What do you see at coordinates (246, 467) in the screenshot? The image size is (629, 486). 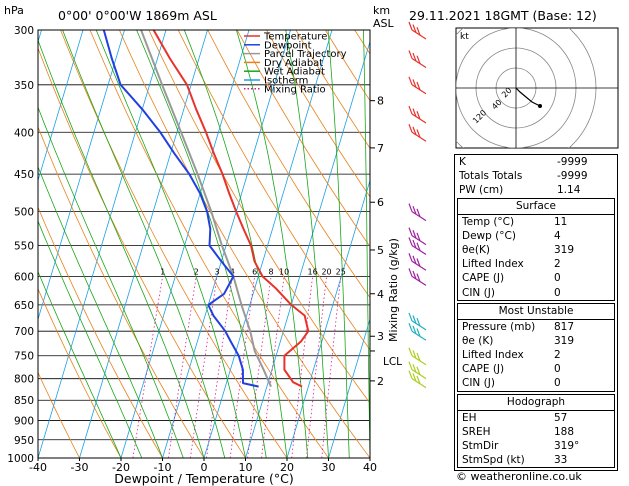 I see `x-tick-label: 10` at bounding box center [246, 467].